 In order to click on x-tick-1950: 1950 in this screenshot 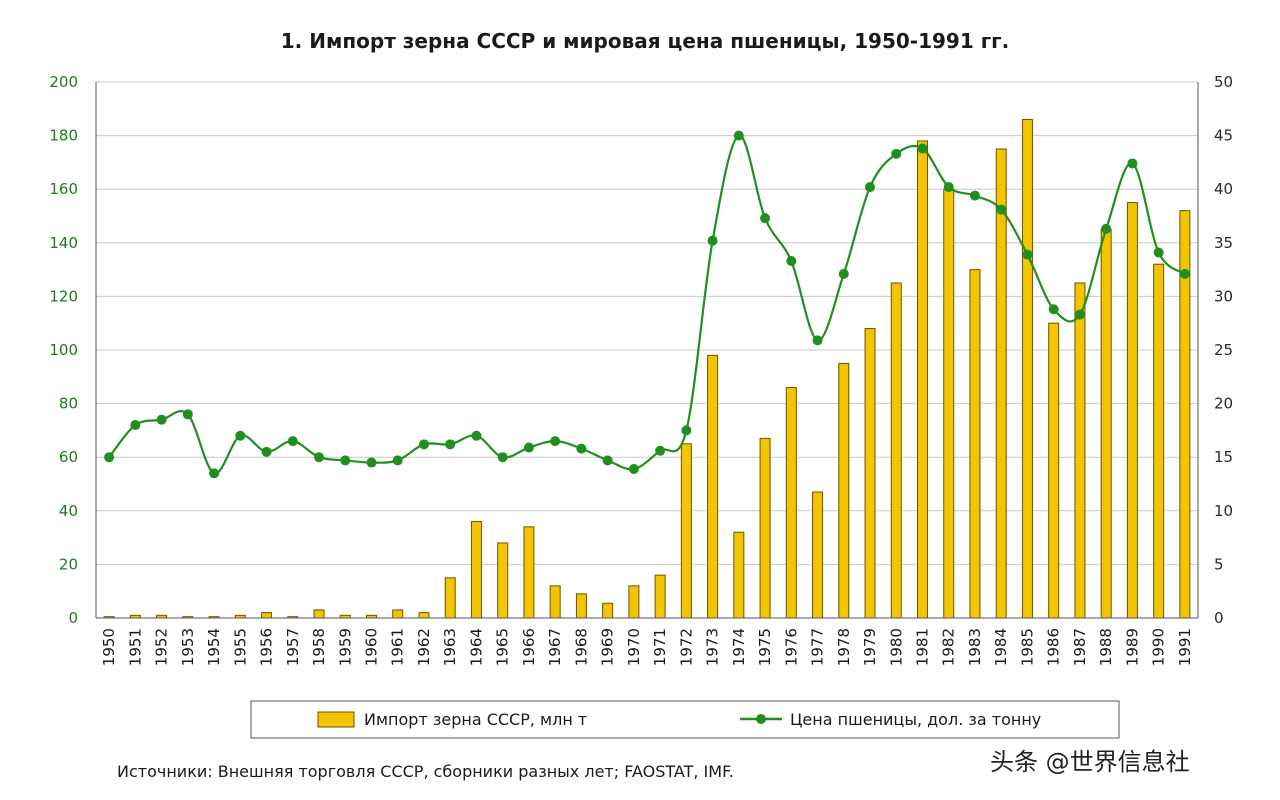, I will do `click(109, 647)`.